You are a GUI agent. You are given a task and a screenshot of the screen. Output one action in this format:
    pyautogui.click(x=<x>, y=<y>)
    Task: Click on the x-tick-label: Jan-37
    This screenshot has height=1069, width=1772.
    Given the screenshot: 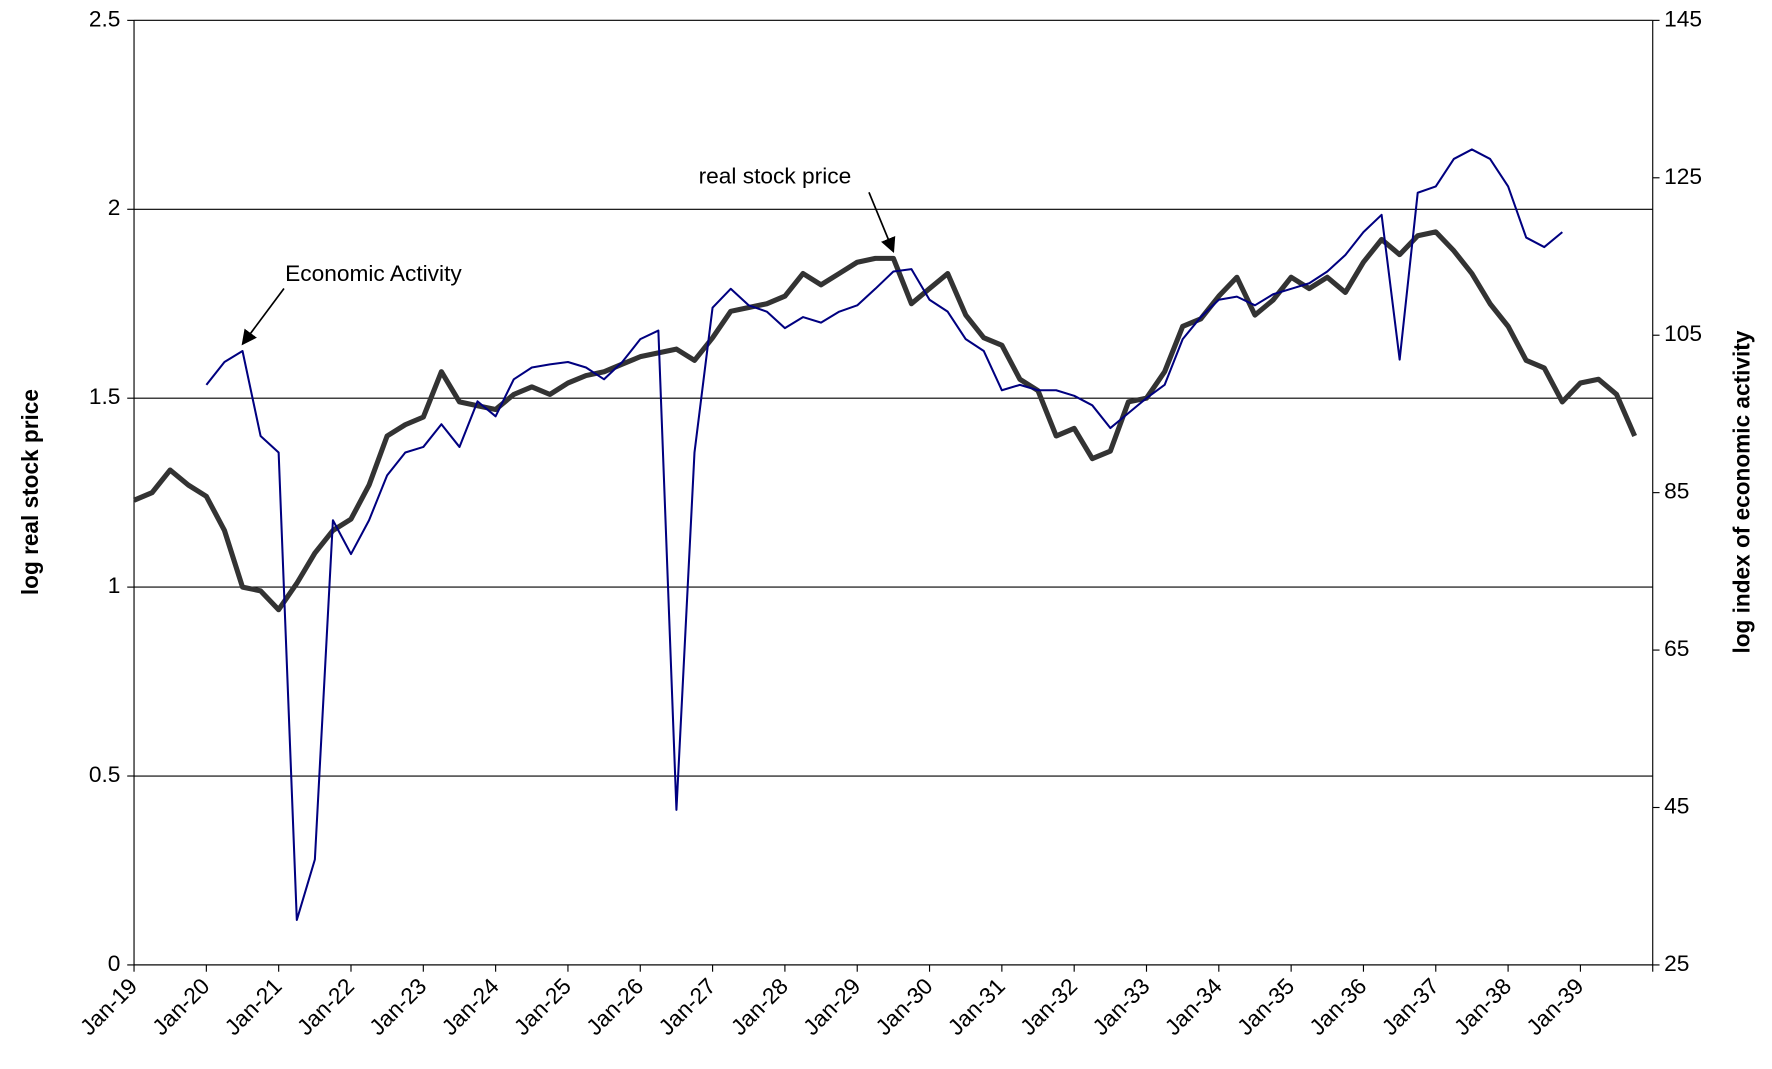 What is the action you would take?
    pyautogui.click(x=1410, y=1006)
    